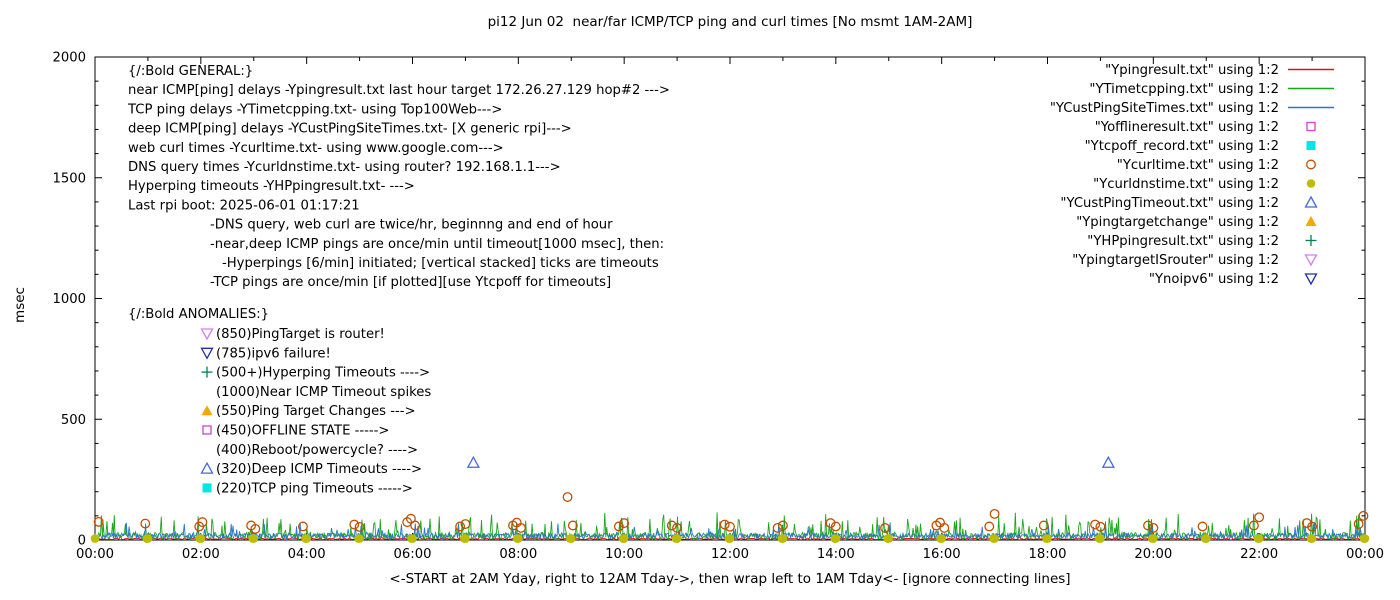 This screenshot has height=600, width=1400. Describe the element at coordinates (82, 541) in the screenshot. I see `y-tick-label: 0` at that location.